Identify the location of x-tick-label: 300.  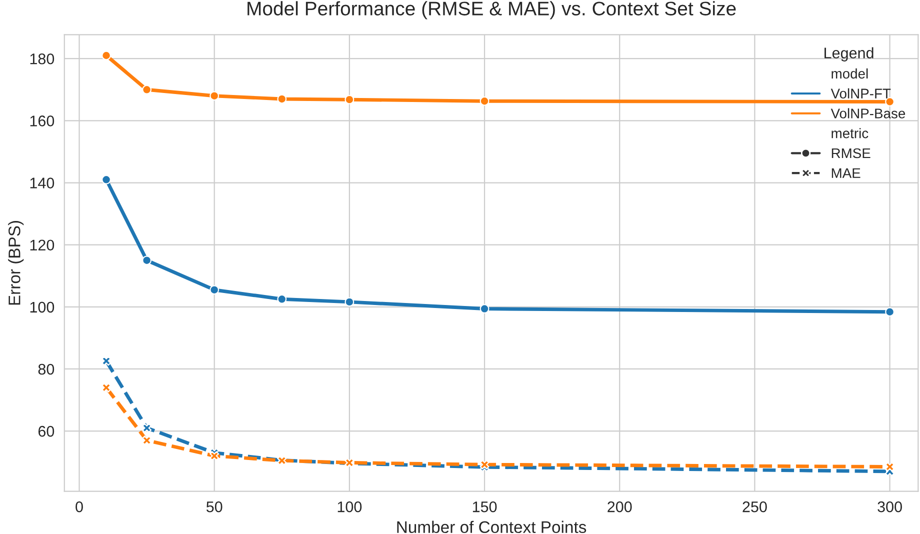
(890, 506).